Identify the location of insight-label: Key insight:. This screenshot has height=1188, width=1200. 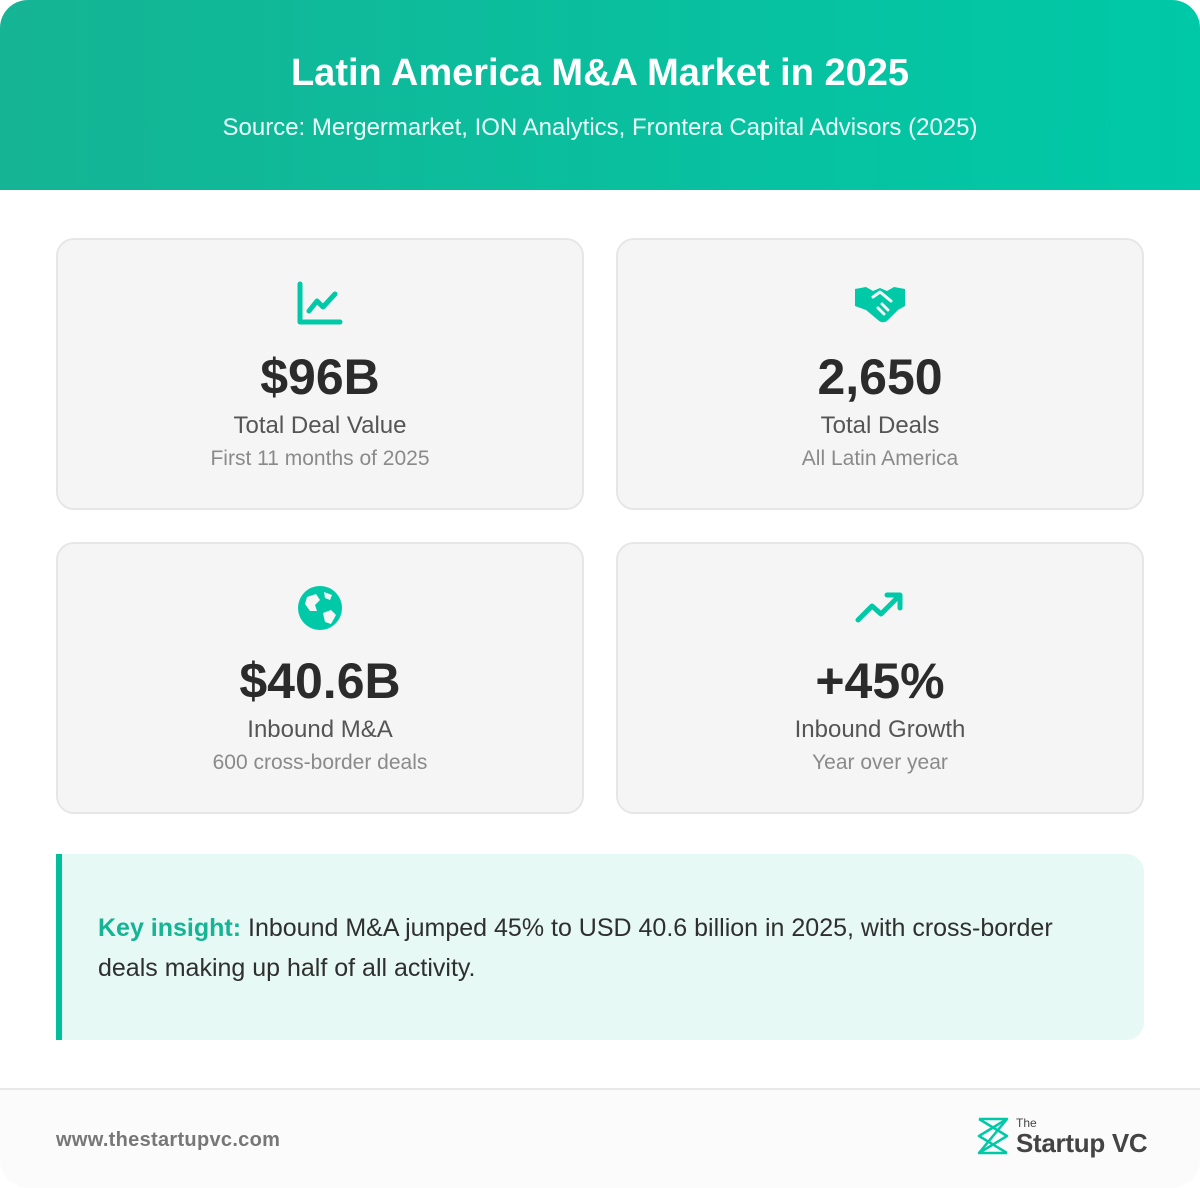
(170, 928).